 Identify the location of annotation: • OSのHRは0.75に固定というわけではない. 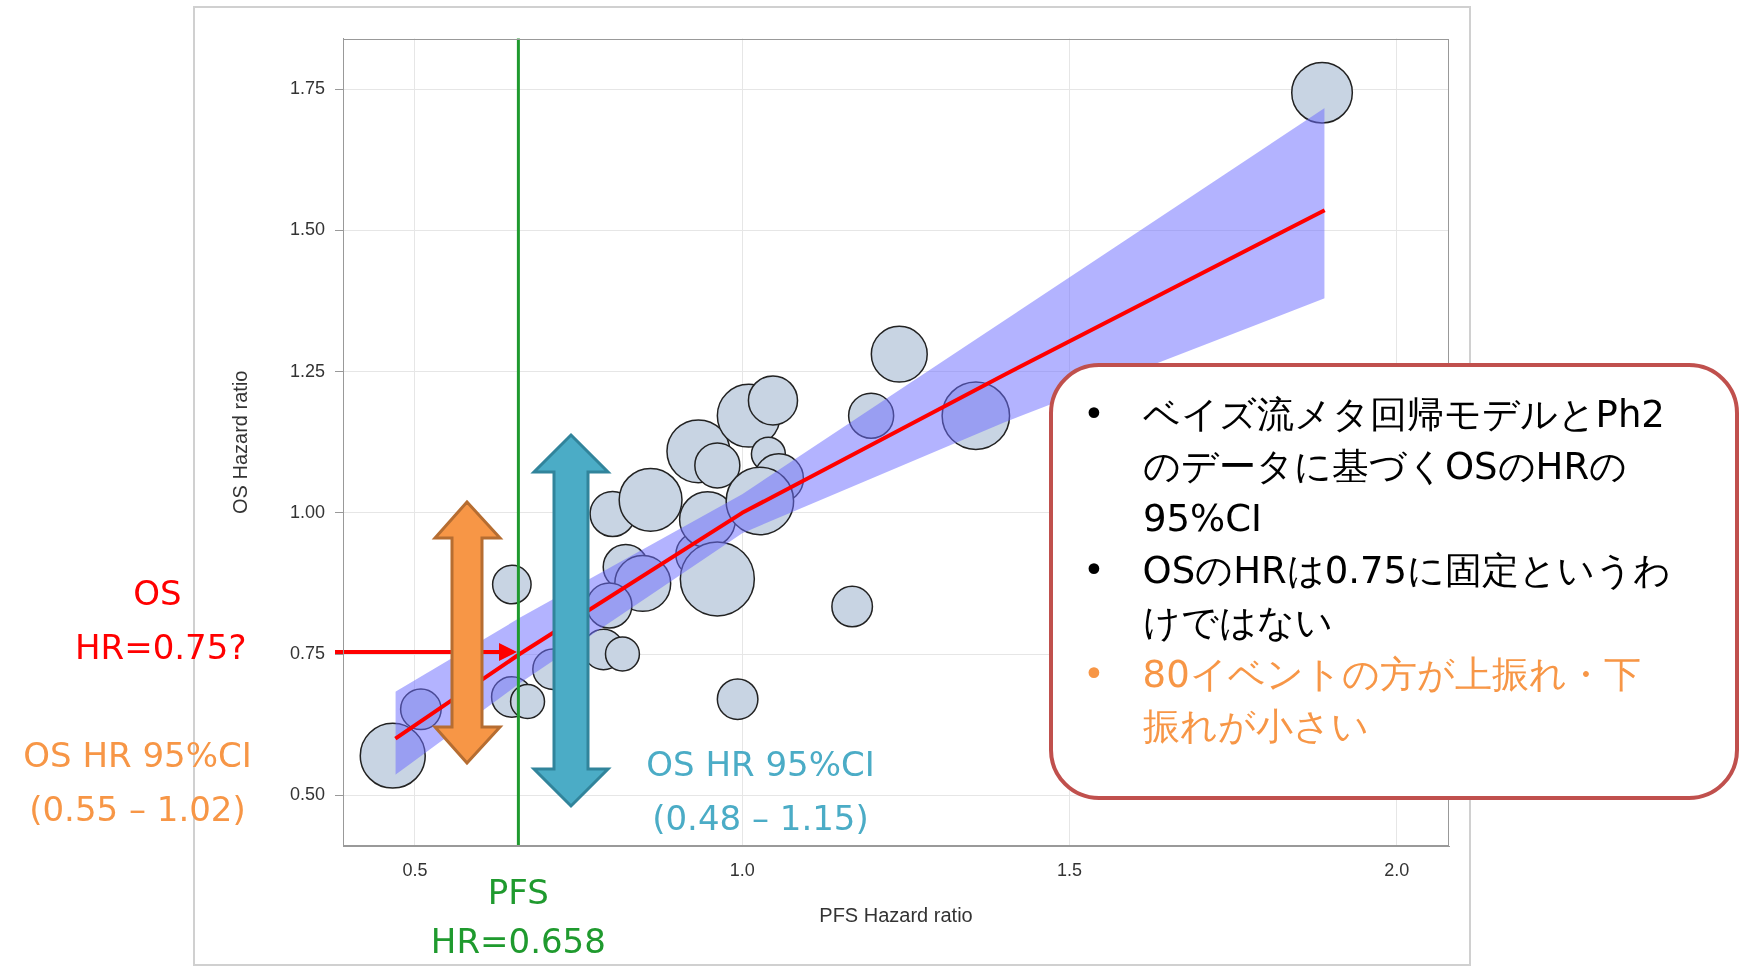
(1378, 597).